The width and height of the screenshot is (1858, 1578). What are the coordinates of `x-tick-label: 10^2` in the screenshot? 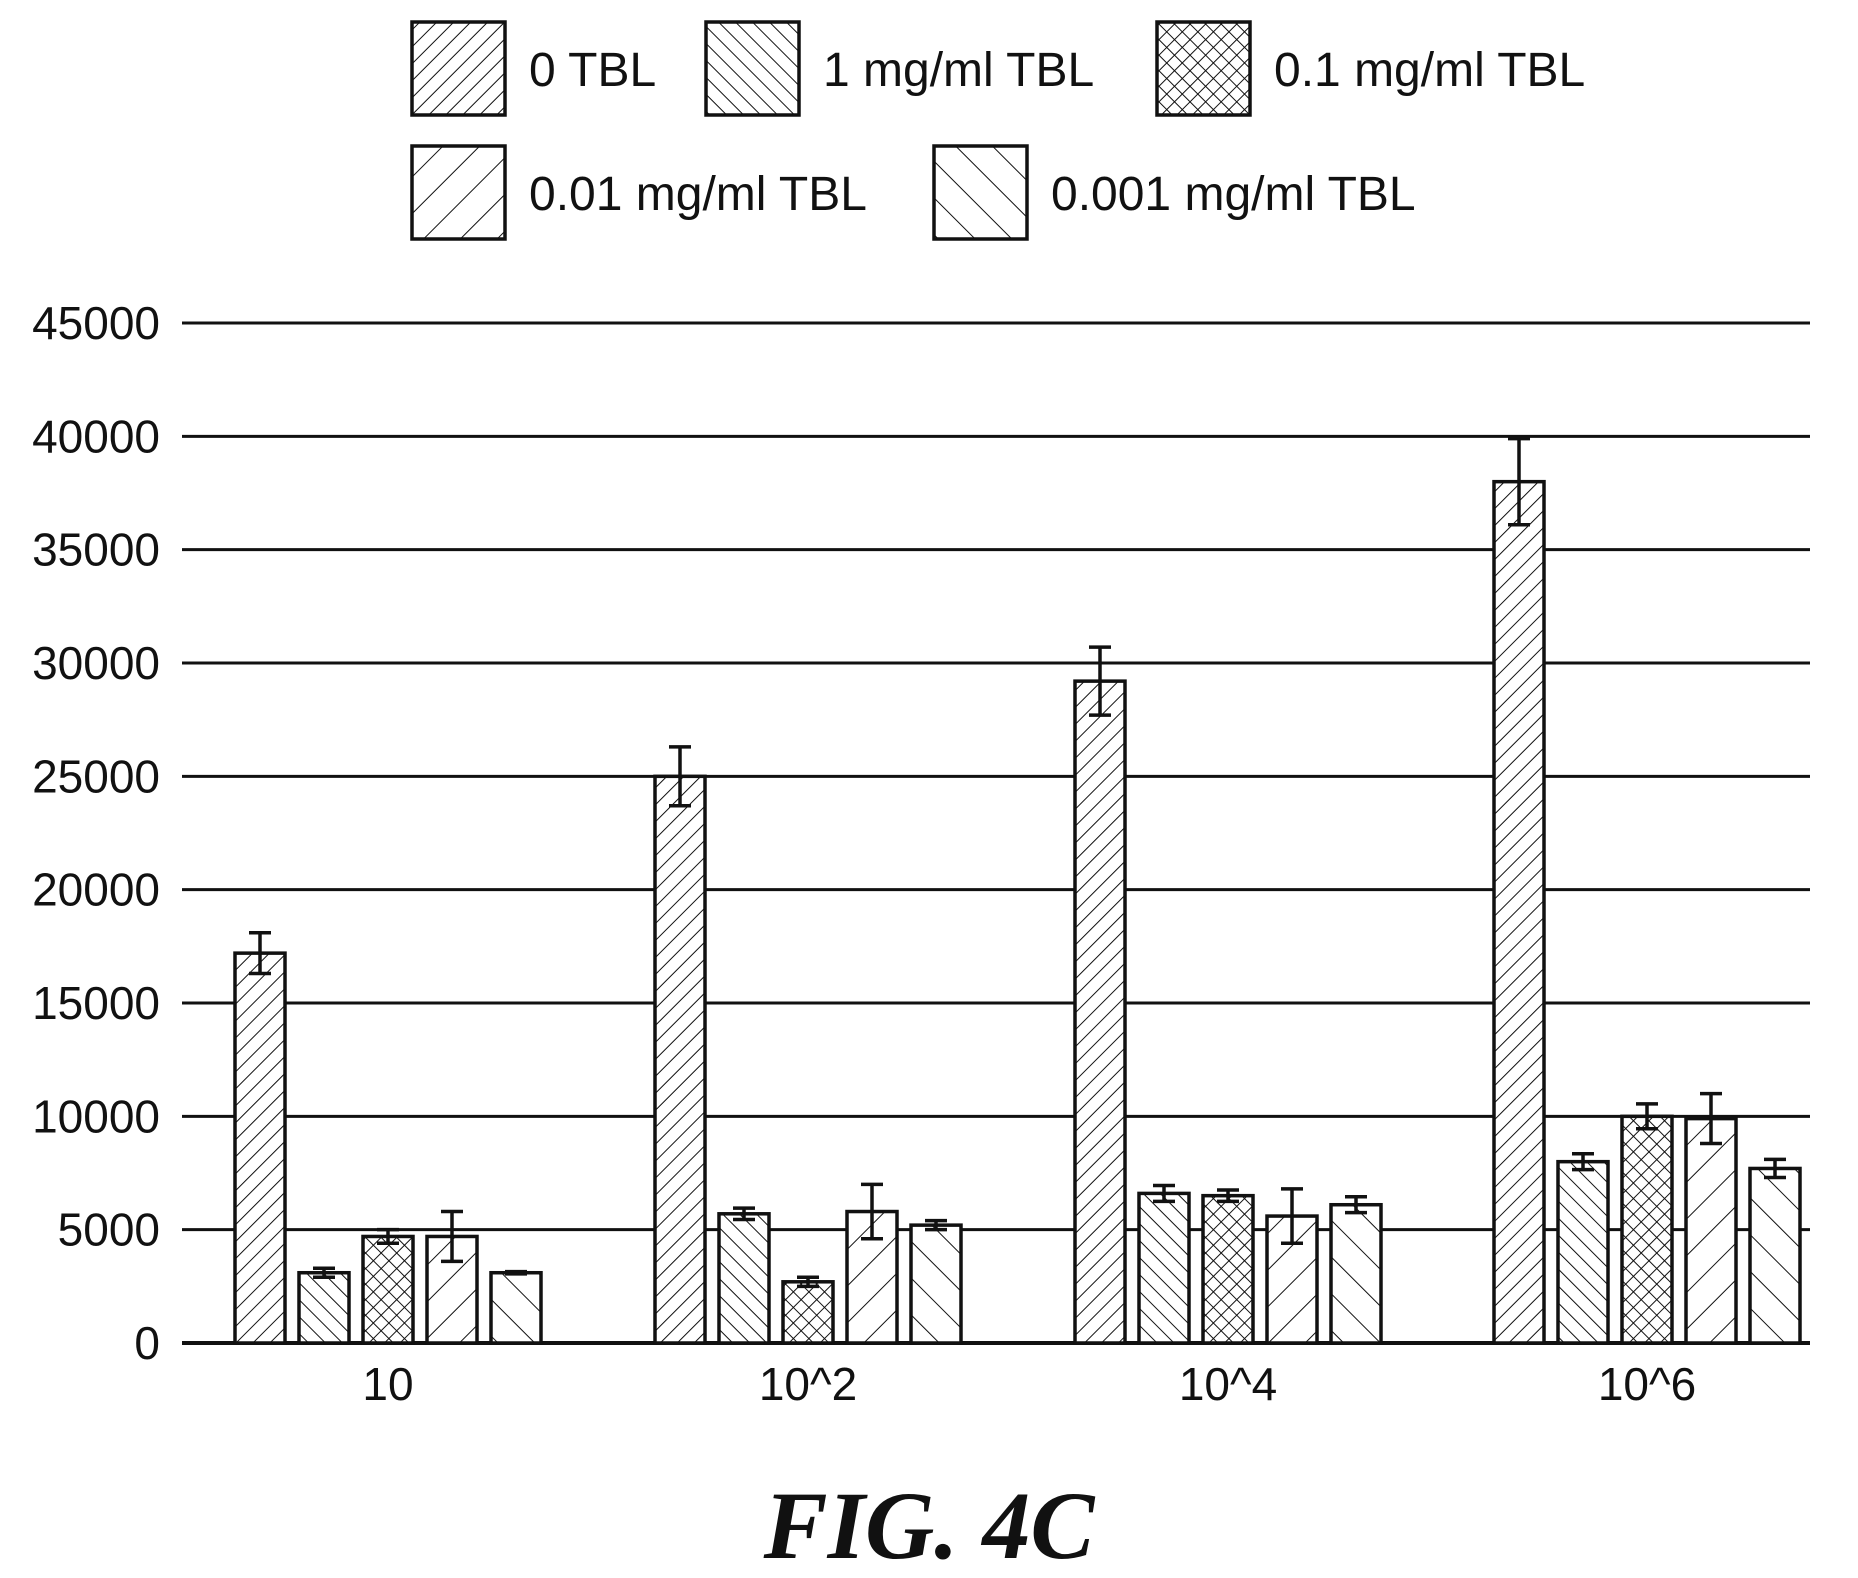 It's located at (808, 1384).